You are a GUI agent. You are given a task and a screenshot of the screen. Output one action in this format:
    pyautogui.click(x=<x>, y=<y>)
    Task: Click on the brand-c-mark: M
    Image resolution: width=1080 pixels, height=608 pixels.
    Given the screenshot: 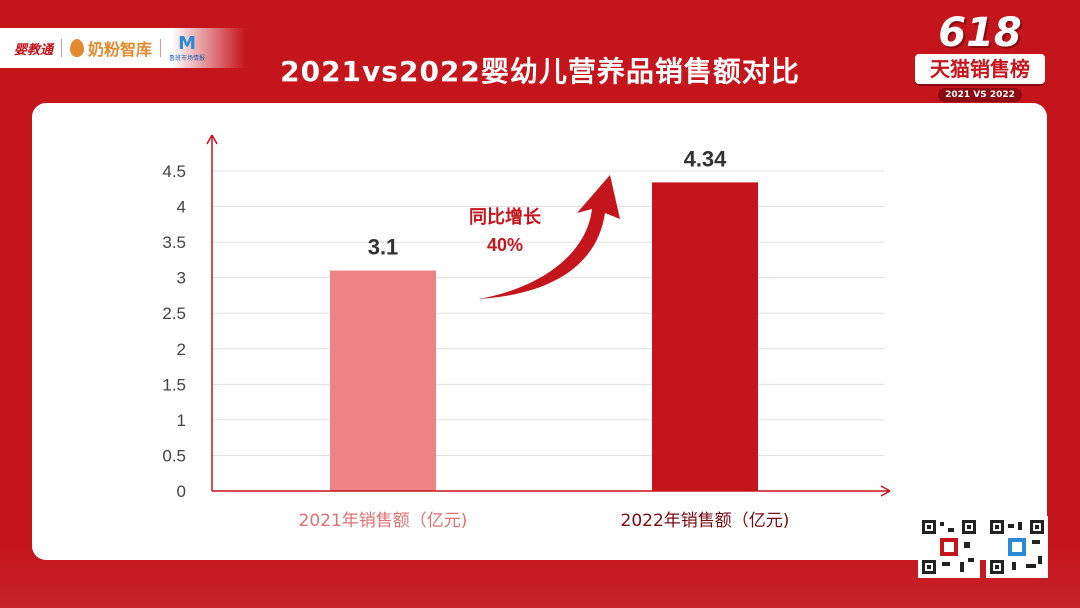 What is the action you would take?
    pyautogui.click(x=187, y=43)
    